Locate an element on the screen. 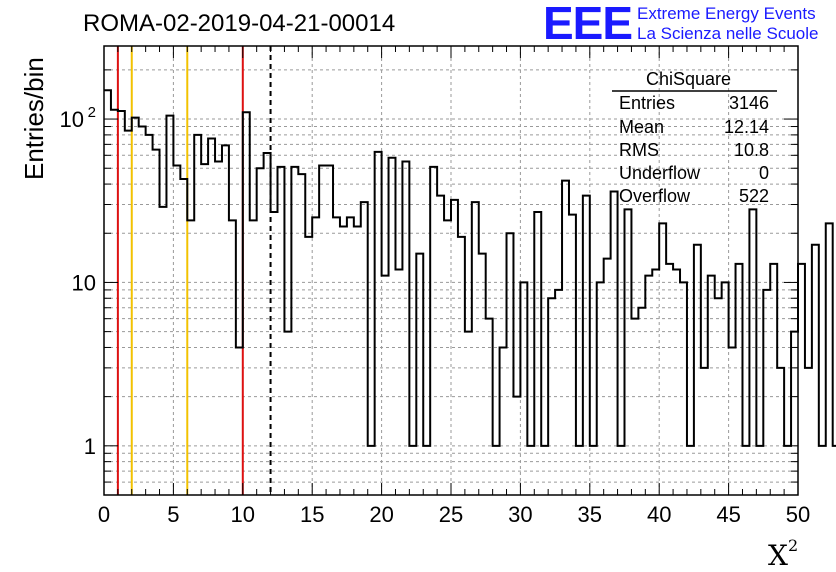 The width and height of the screenshot is (836, 572). x-tick-label: 35 is located at coordinates (590, 514).